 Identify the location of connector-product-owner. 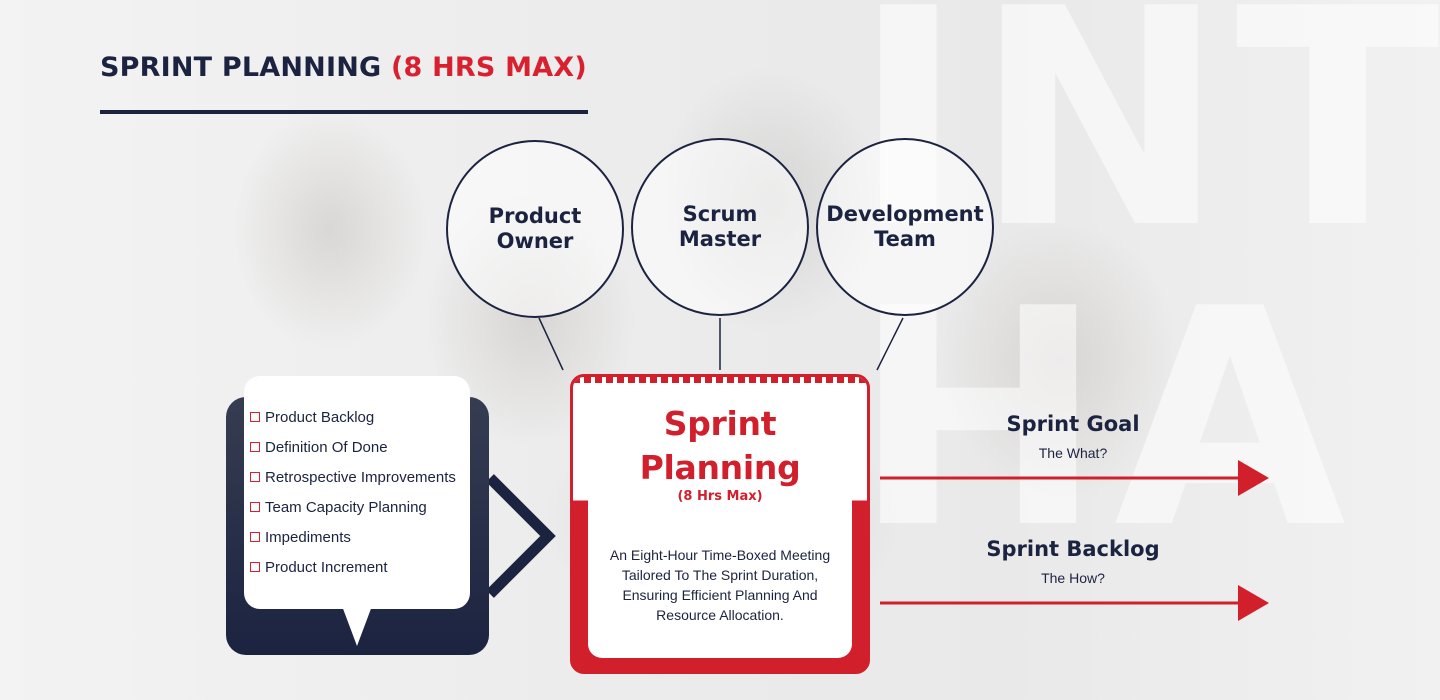
(551, 344).